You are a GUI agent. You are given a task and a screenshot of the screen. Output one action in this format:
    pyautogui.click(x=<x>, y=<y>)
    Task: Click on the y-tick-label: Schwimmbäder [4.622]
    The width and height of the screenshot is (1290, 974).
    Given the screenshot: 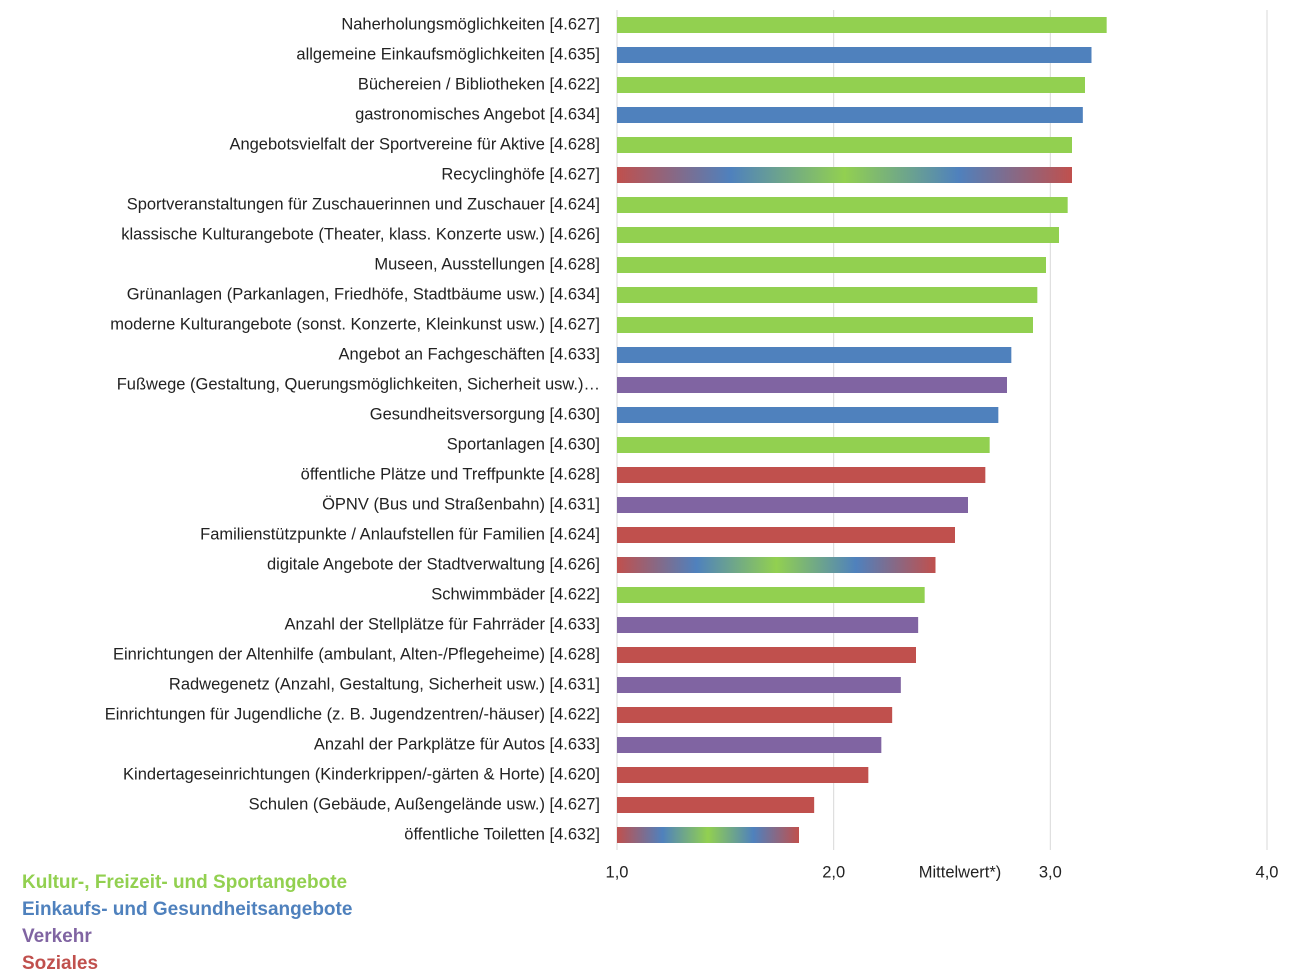 What is the action you would take?
    pyautogui.click(x=515, y=594)
    